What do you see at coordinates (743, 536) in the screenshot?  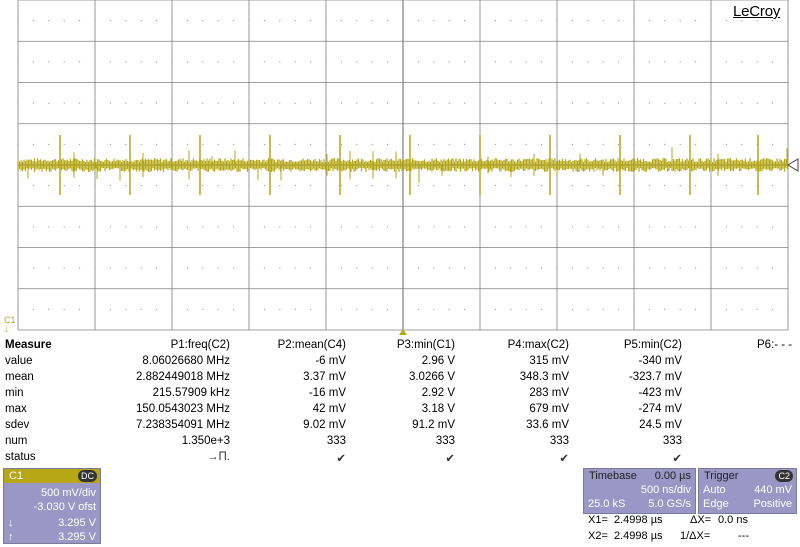 I see `inv-dx-value: ---` at bounding box center [743, 536].